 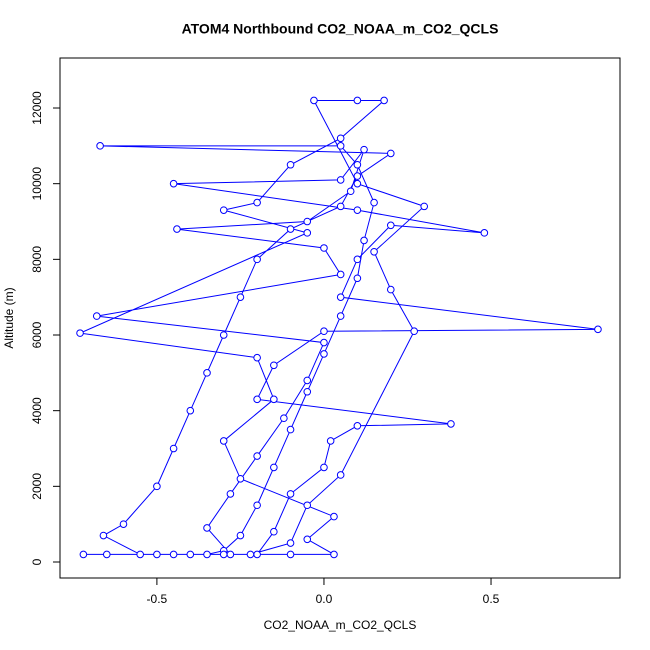 I want to click on x-tick-label: 0.5, so click(x=491, y=599).